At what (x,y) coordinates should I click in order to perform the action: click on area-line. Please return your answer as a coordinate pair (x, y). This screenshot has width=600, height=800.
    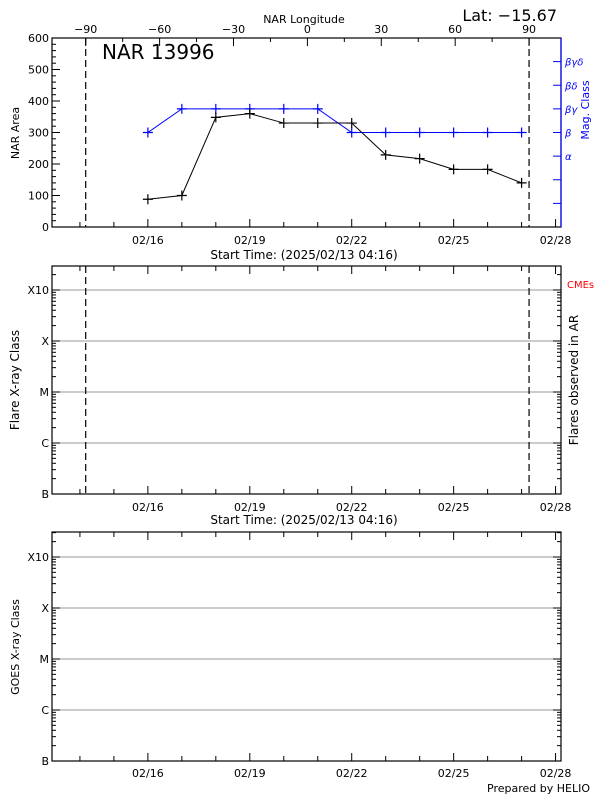
    Looking at the image, I should click on (334, 156).